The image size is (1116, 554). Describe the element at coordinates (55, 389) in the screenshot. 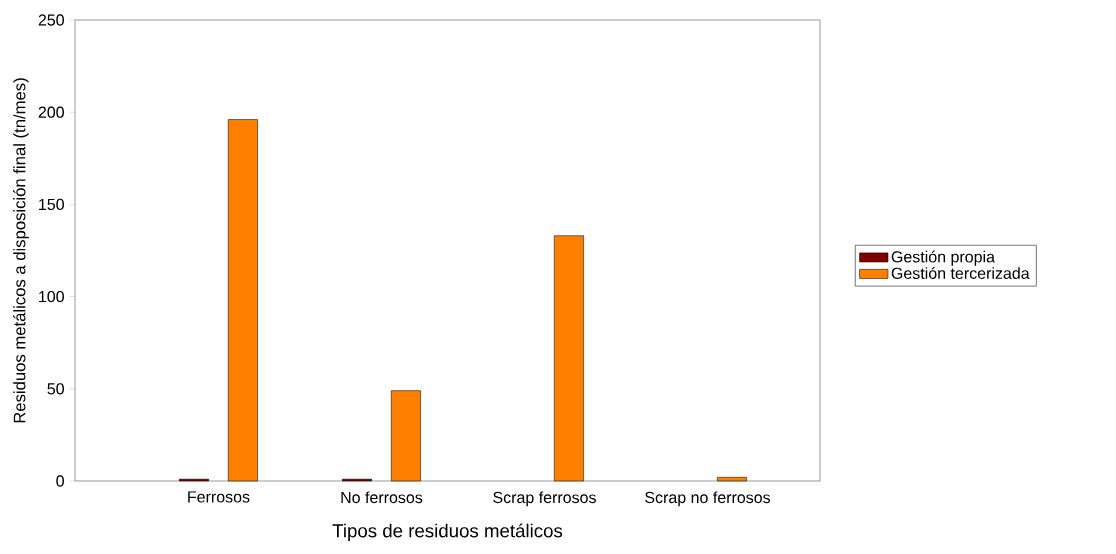

I see `y-tick-label: 50` at that location.